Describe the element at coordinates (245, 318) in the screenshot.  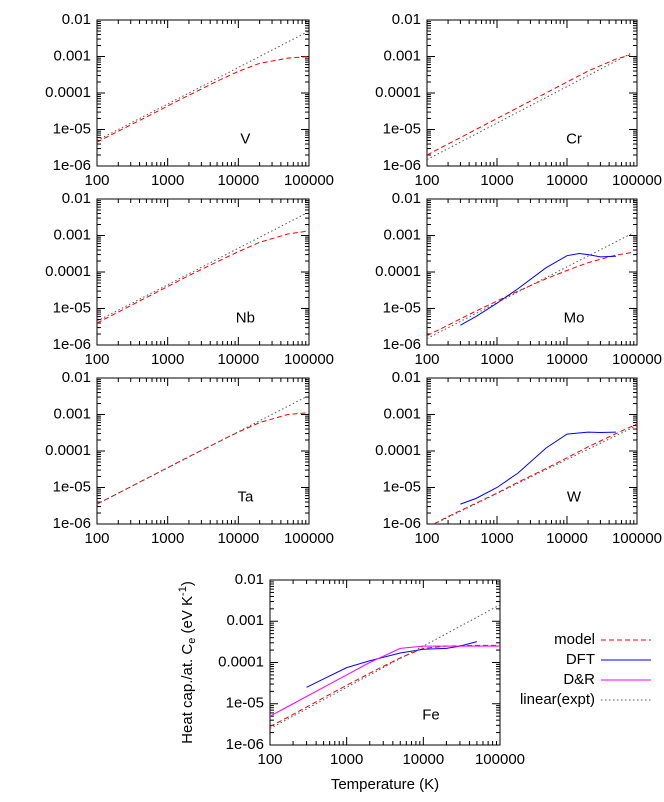
I see `panel-label: Nb` at that location.